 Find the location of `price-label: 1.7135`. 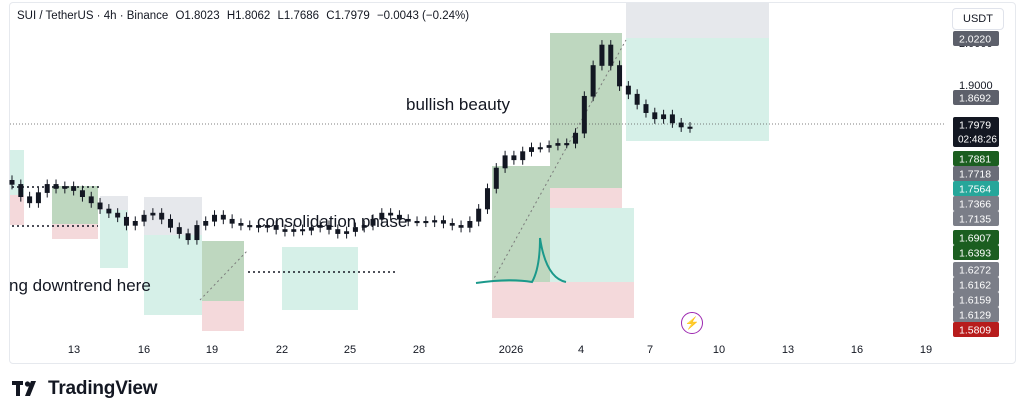

price-label: 1.7135 is located at coordinates (975, 220).